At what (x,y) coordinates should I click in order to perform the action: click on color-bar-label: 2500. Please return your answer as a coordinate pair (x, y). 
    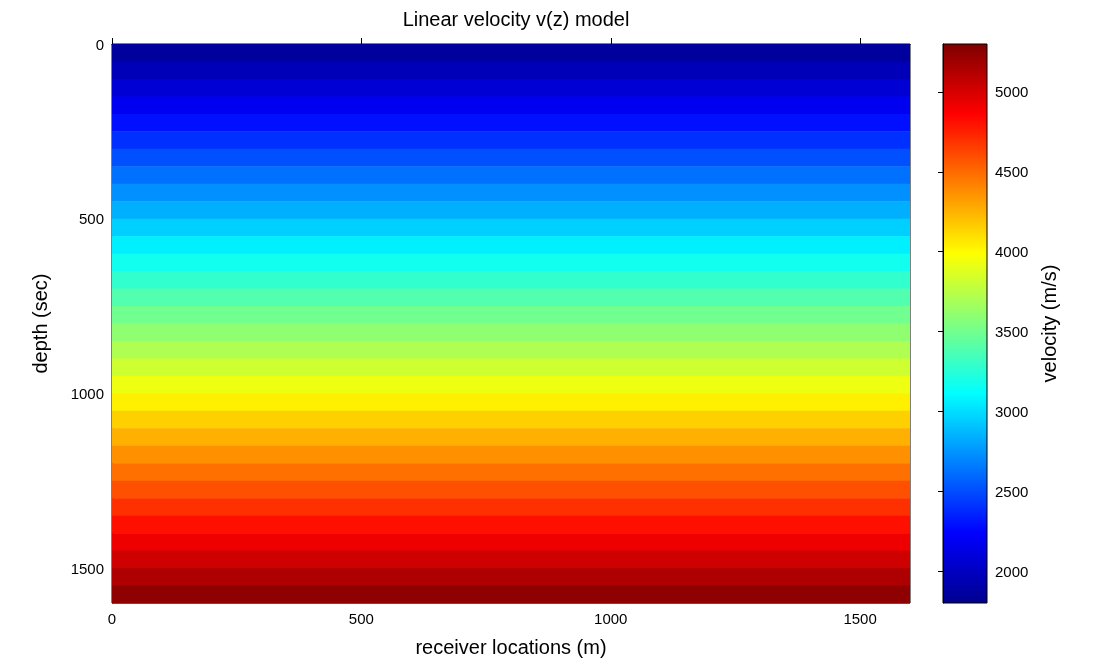
    Looking at the image, I should click on (1012, 491).